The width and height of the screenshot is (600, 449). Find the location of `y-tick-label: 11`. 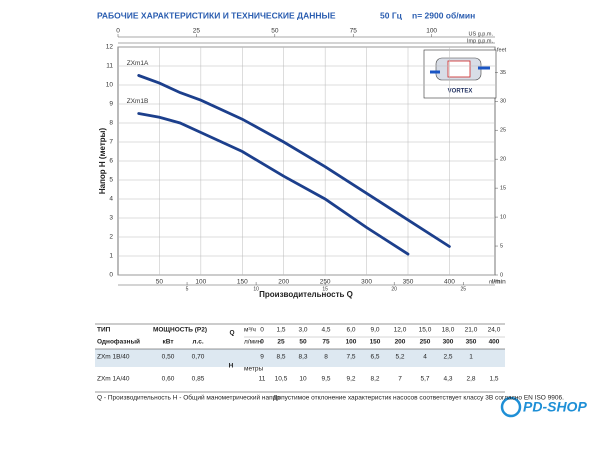

y-tick-label: 11 is located at coordinates (109, 66).